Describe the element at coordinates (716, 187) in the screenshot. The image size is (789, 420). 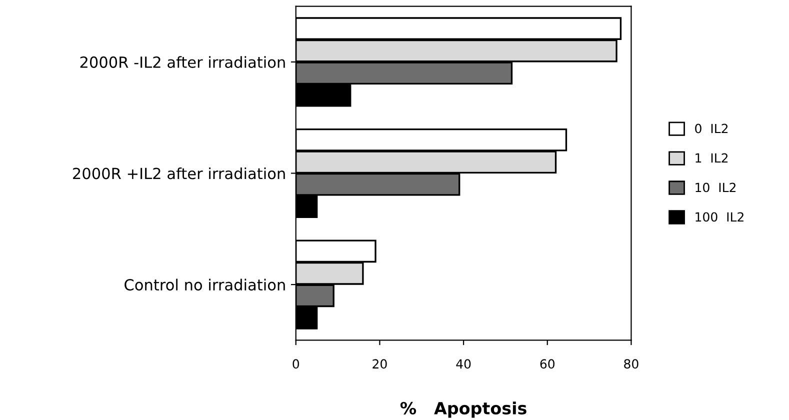
I see `legend-label: 10 IL2` at that location.